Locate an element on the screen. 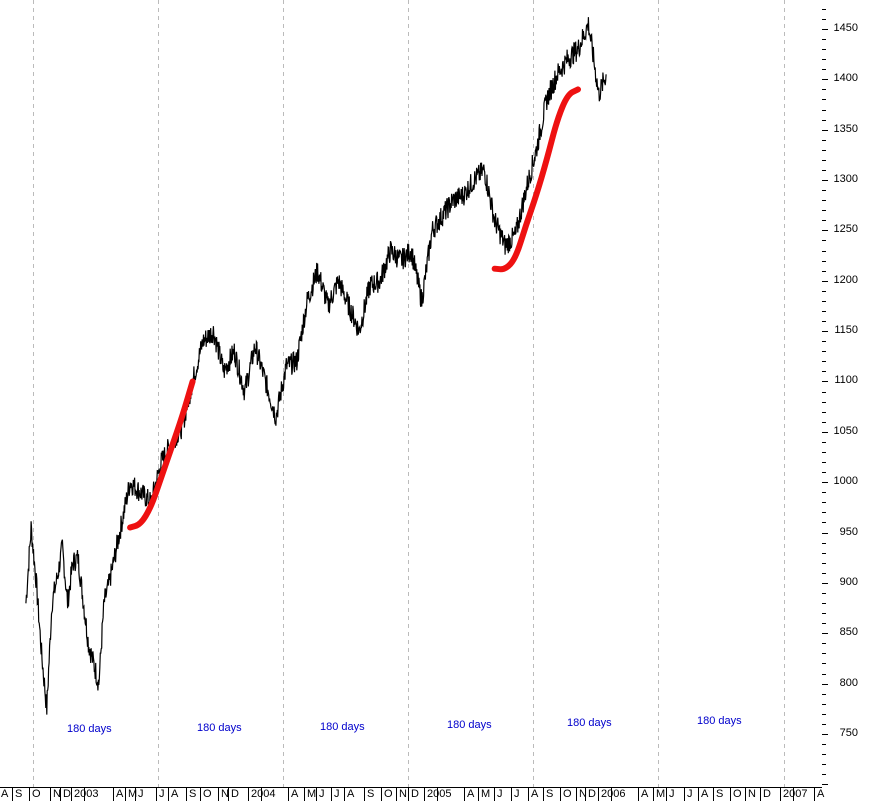 This screenshot has height=801, width=870. y-tick-label: 1200 is located at coordinates (845, 280).